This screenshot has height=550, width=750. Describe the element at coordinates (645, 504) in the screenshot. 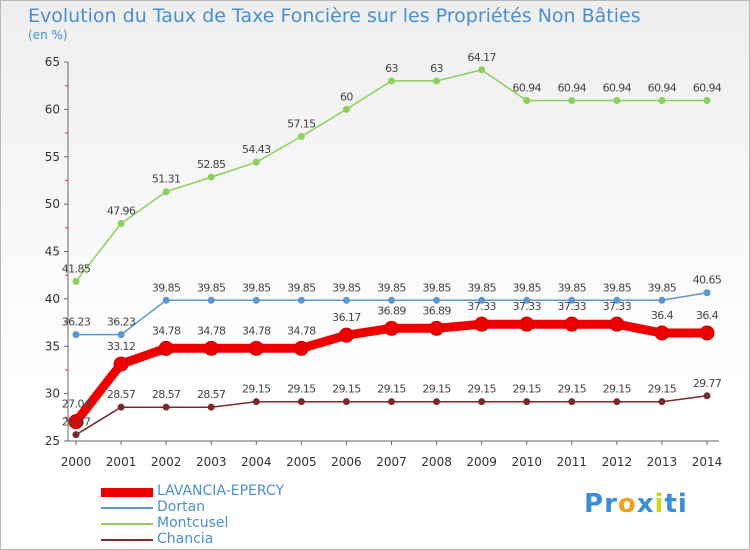

I see `logo-letter: x` at that location.